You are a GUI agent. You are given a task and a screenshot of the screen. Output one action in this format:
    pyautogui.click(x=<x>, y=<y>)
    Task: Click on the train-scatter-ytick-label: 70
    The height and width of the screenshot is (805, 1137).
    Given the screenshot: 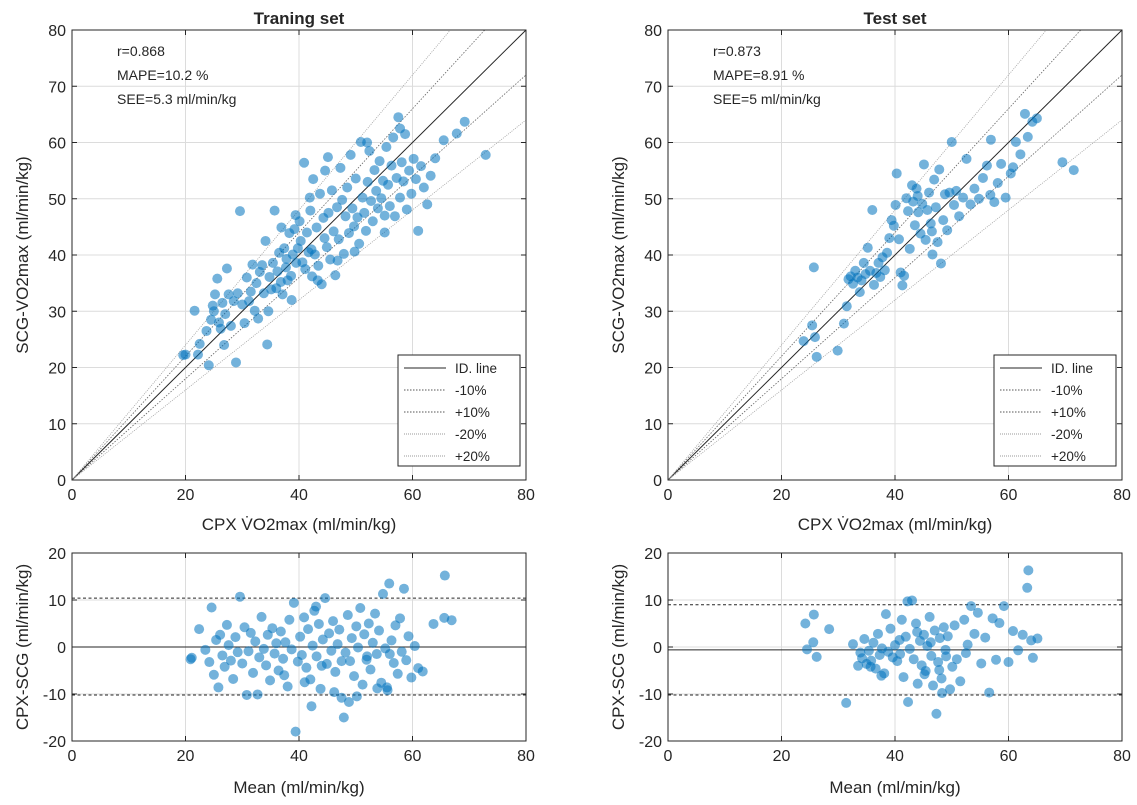 What is the action you would take?
    pyautogui.click(x=57, y=87)
    